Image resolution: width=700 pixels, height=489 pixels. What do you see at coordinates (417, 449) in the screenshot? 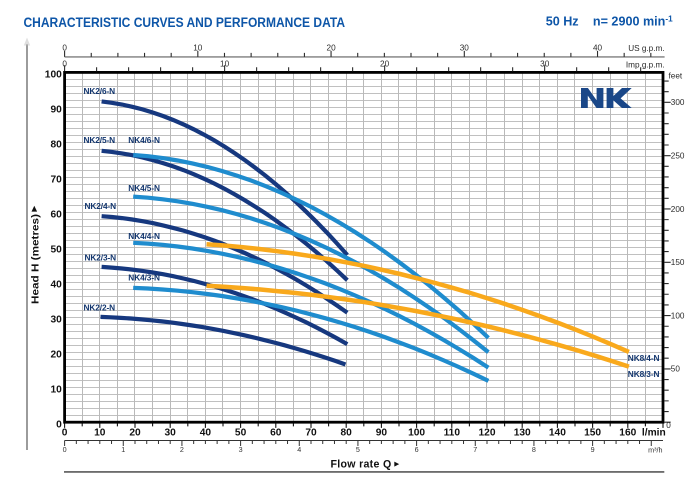
I see `svg-text: 6` at bounding box center [417, 449].